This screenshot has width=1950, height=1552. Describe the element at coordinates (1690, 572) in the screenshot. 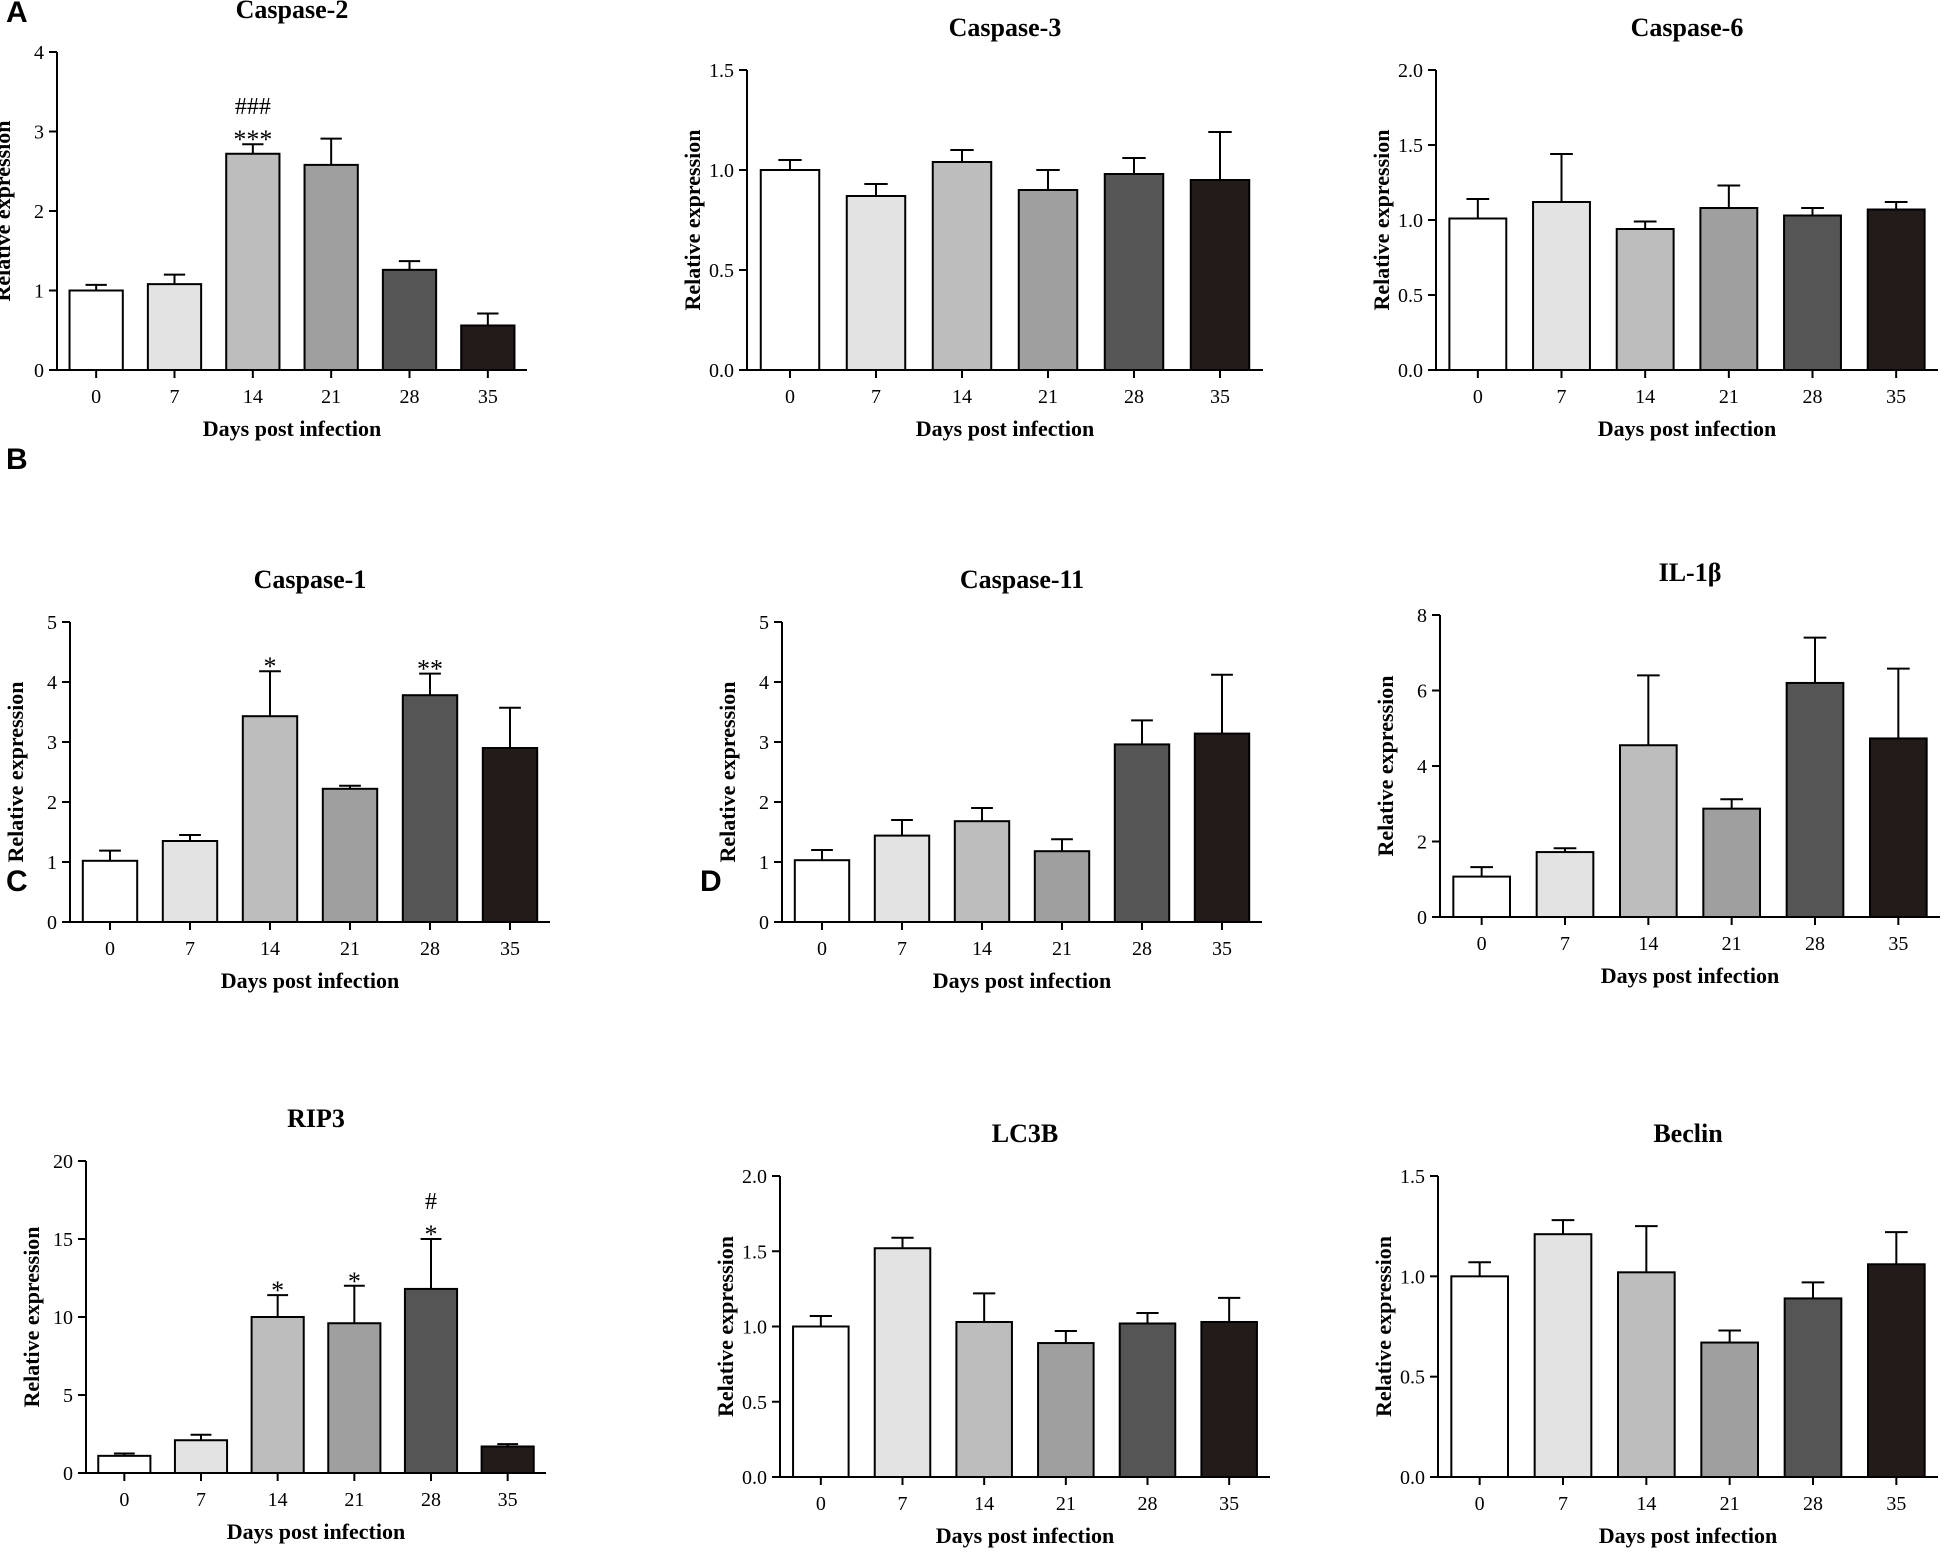

I see `chart-title: IL-1β` at that location.